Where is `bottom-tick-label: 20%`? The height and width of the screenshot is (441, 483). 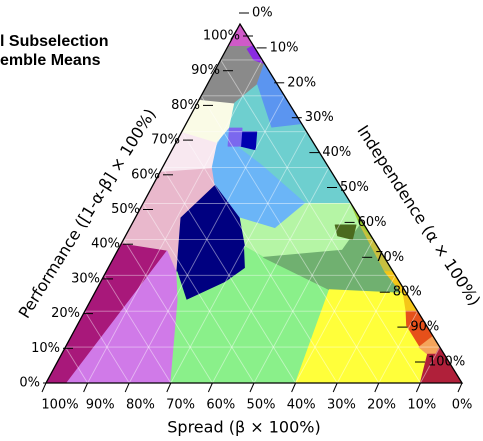 bottom-tick-label: 20% is located at coordinates (381, 405).